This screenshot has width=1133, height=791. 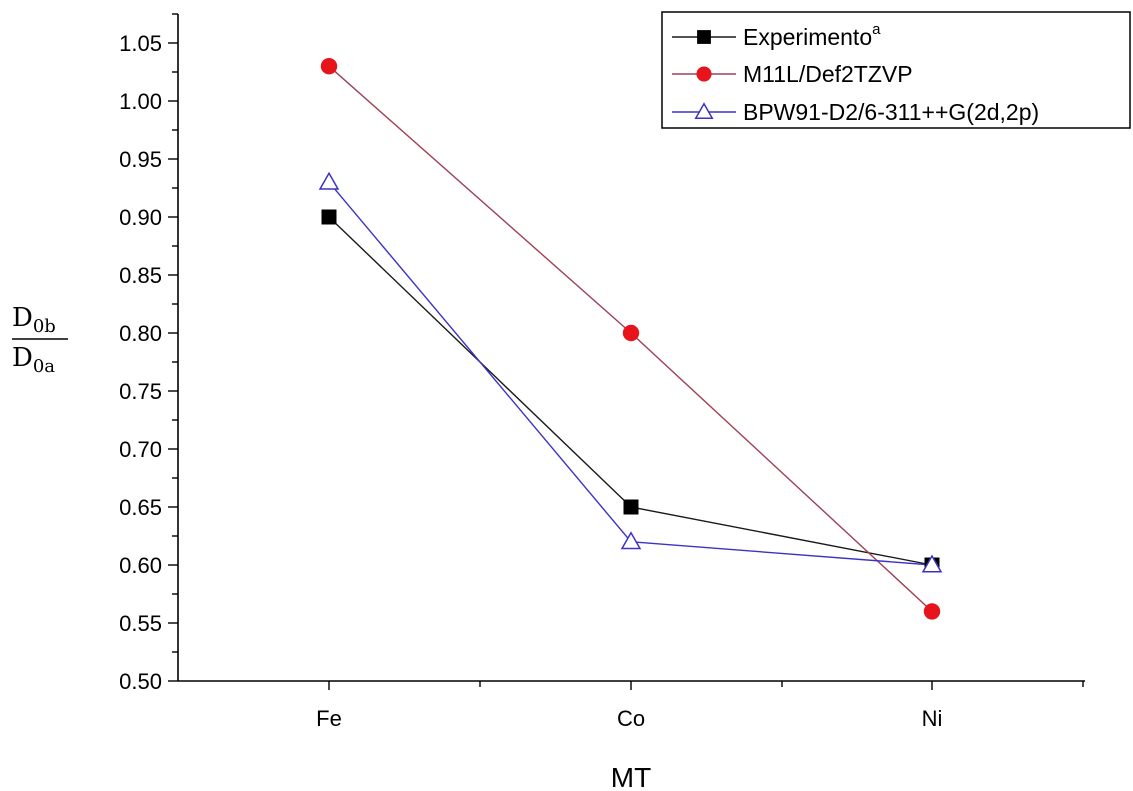 I want to click on data-point-triangle-ni, so click(x=932, y=563).